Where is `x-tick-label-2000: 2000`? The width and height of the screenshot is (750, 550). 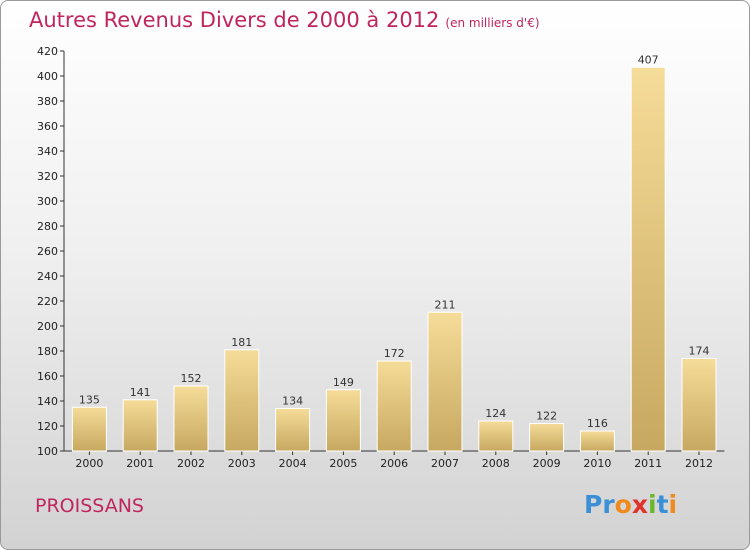
x-tick-label-2000: 2000 is located at coordinates (89, 463).